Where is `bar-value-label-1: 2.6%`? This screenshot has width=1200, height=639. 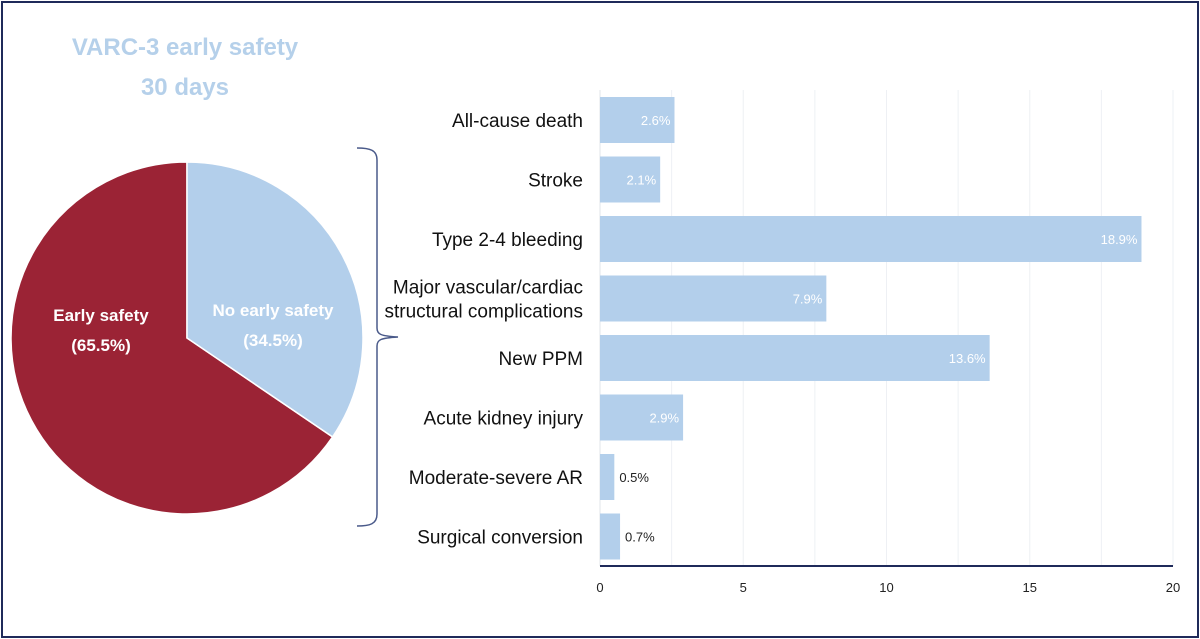
bar-value-label-1: 2.6% is located at coordinates (656, 120).